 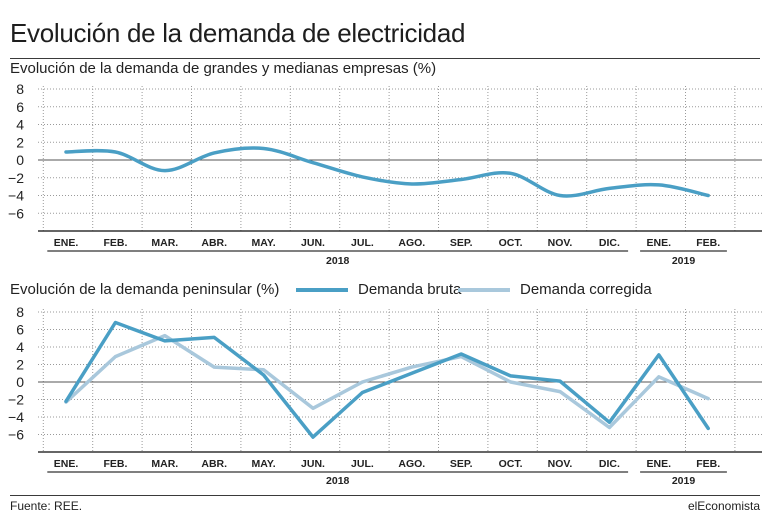 I want to click on chart2-xtick-6: JUL., so click(x=362, y=464).